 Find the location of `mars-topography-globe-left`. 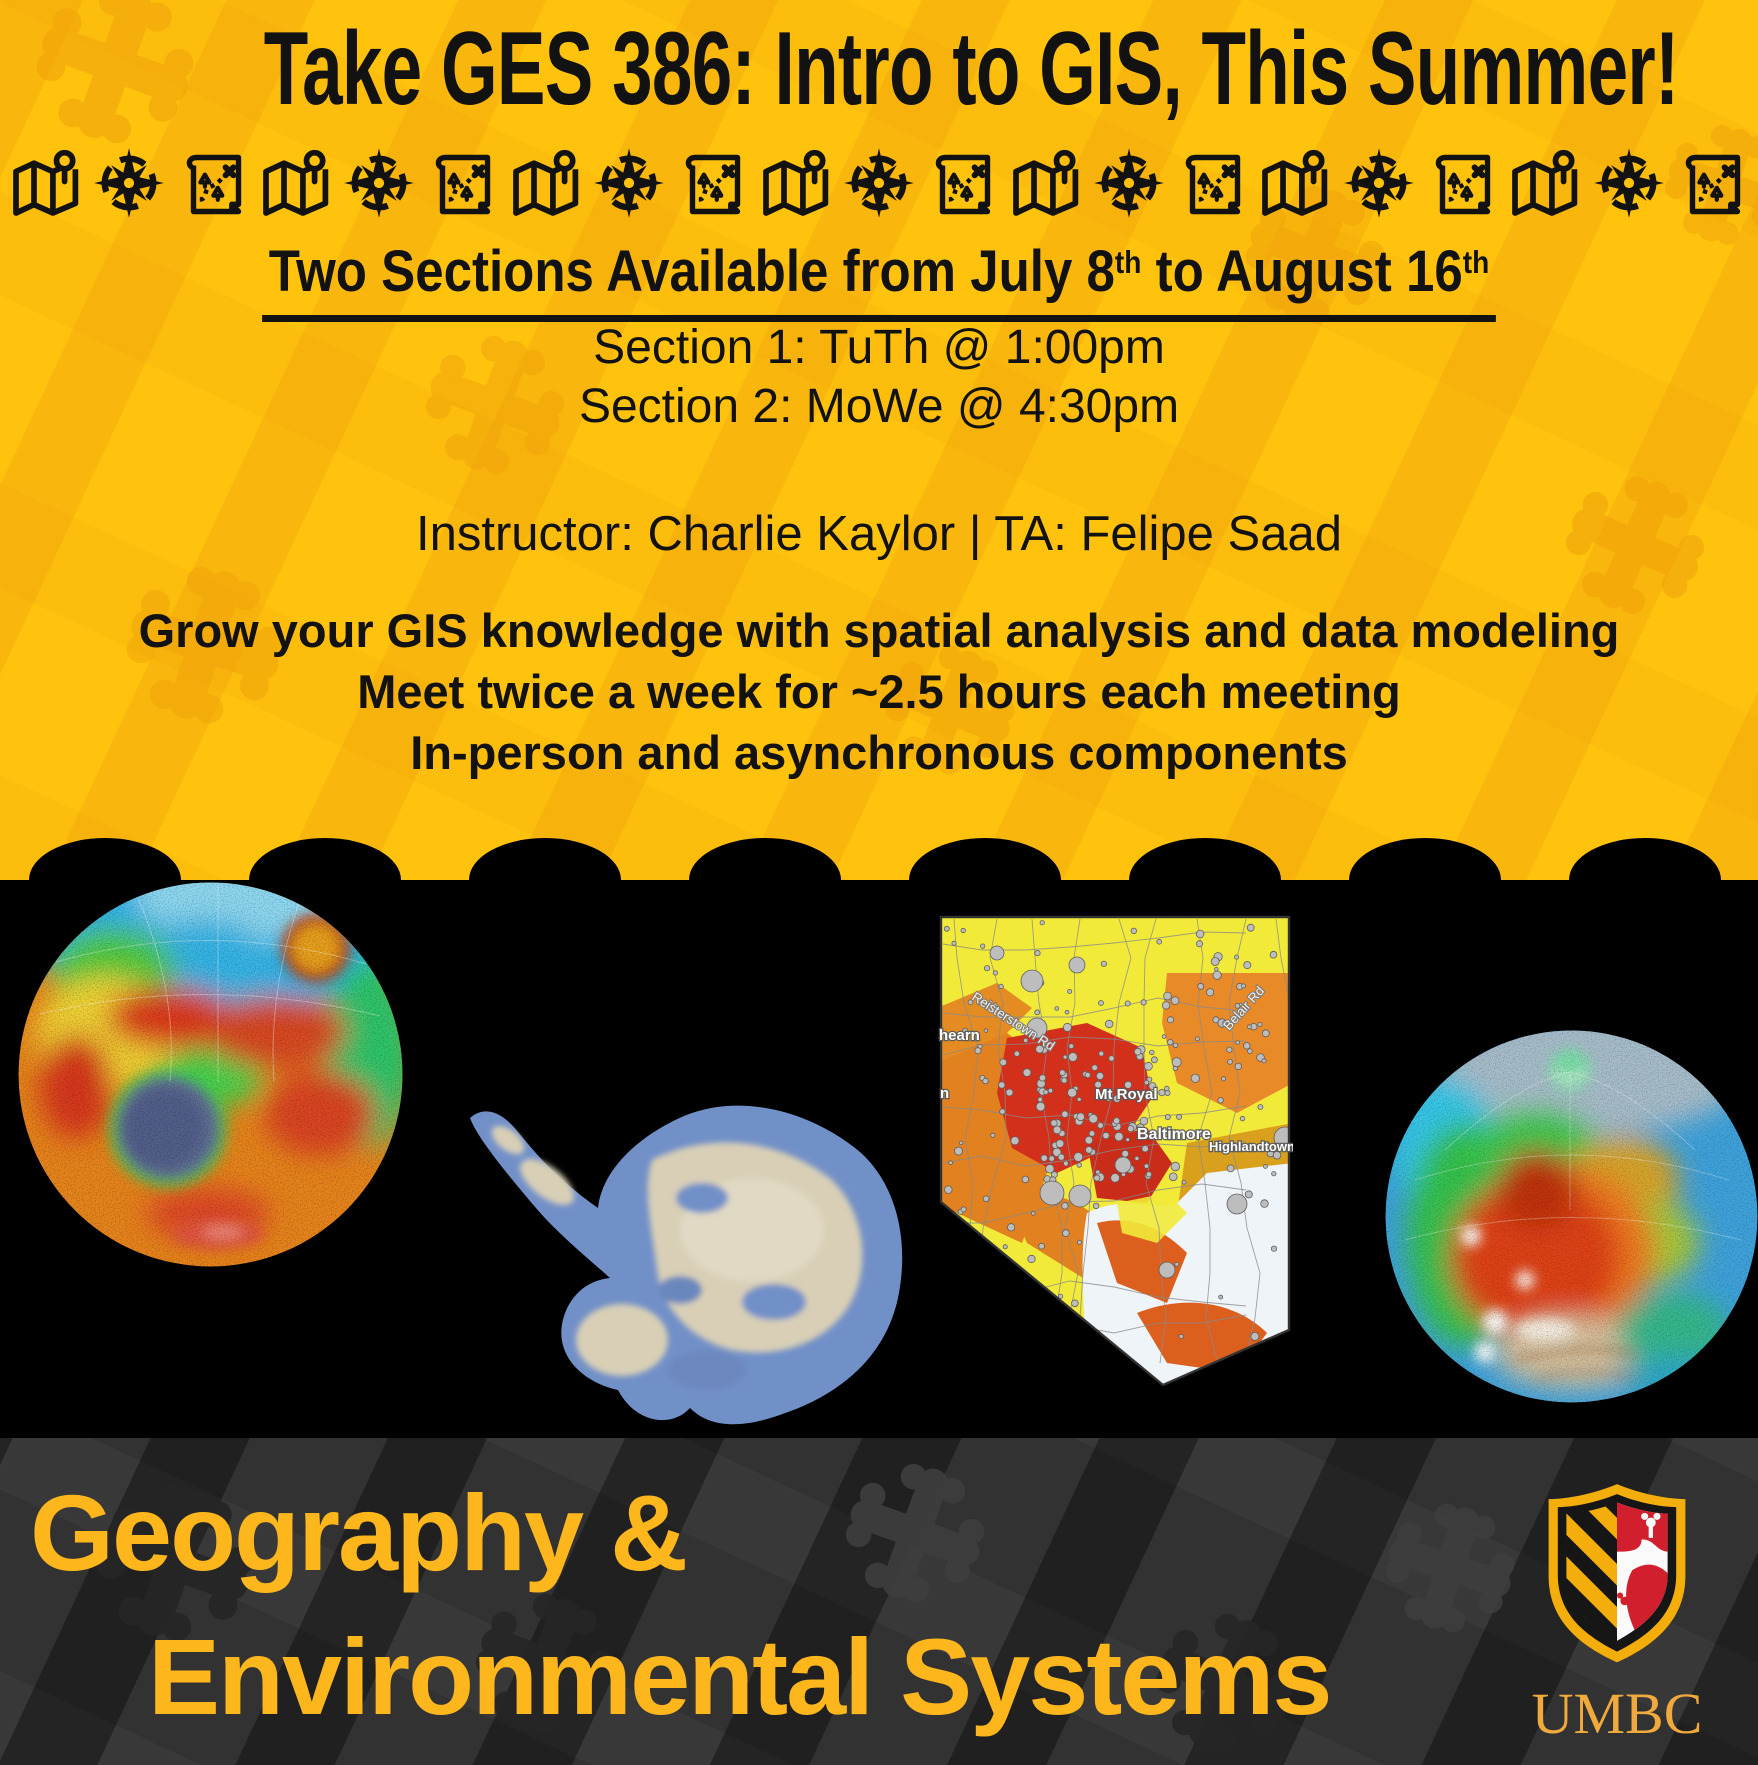

mars-topography-globe-left is located at coordinates (210, 1074).